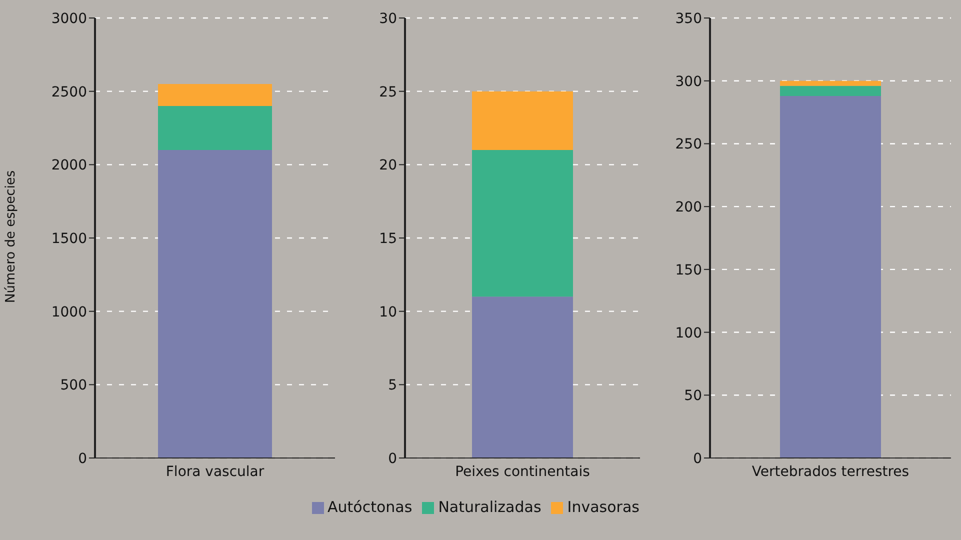  Describe the element at coordinates (688, 18) in the screenshot. I see `y-tick-label: 350` at that location.